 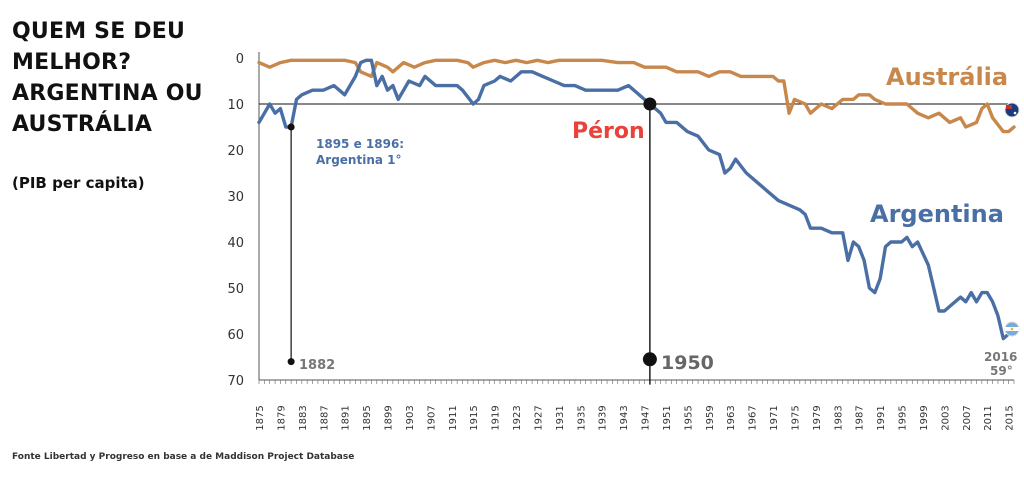 What do you see at coordinates (240, 59) in the screenshot?
I see `y-tick-label: 0` at bounding box center [240, 59].